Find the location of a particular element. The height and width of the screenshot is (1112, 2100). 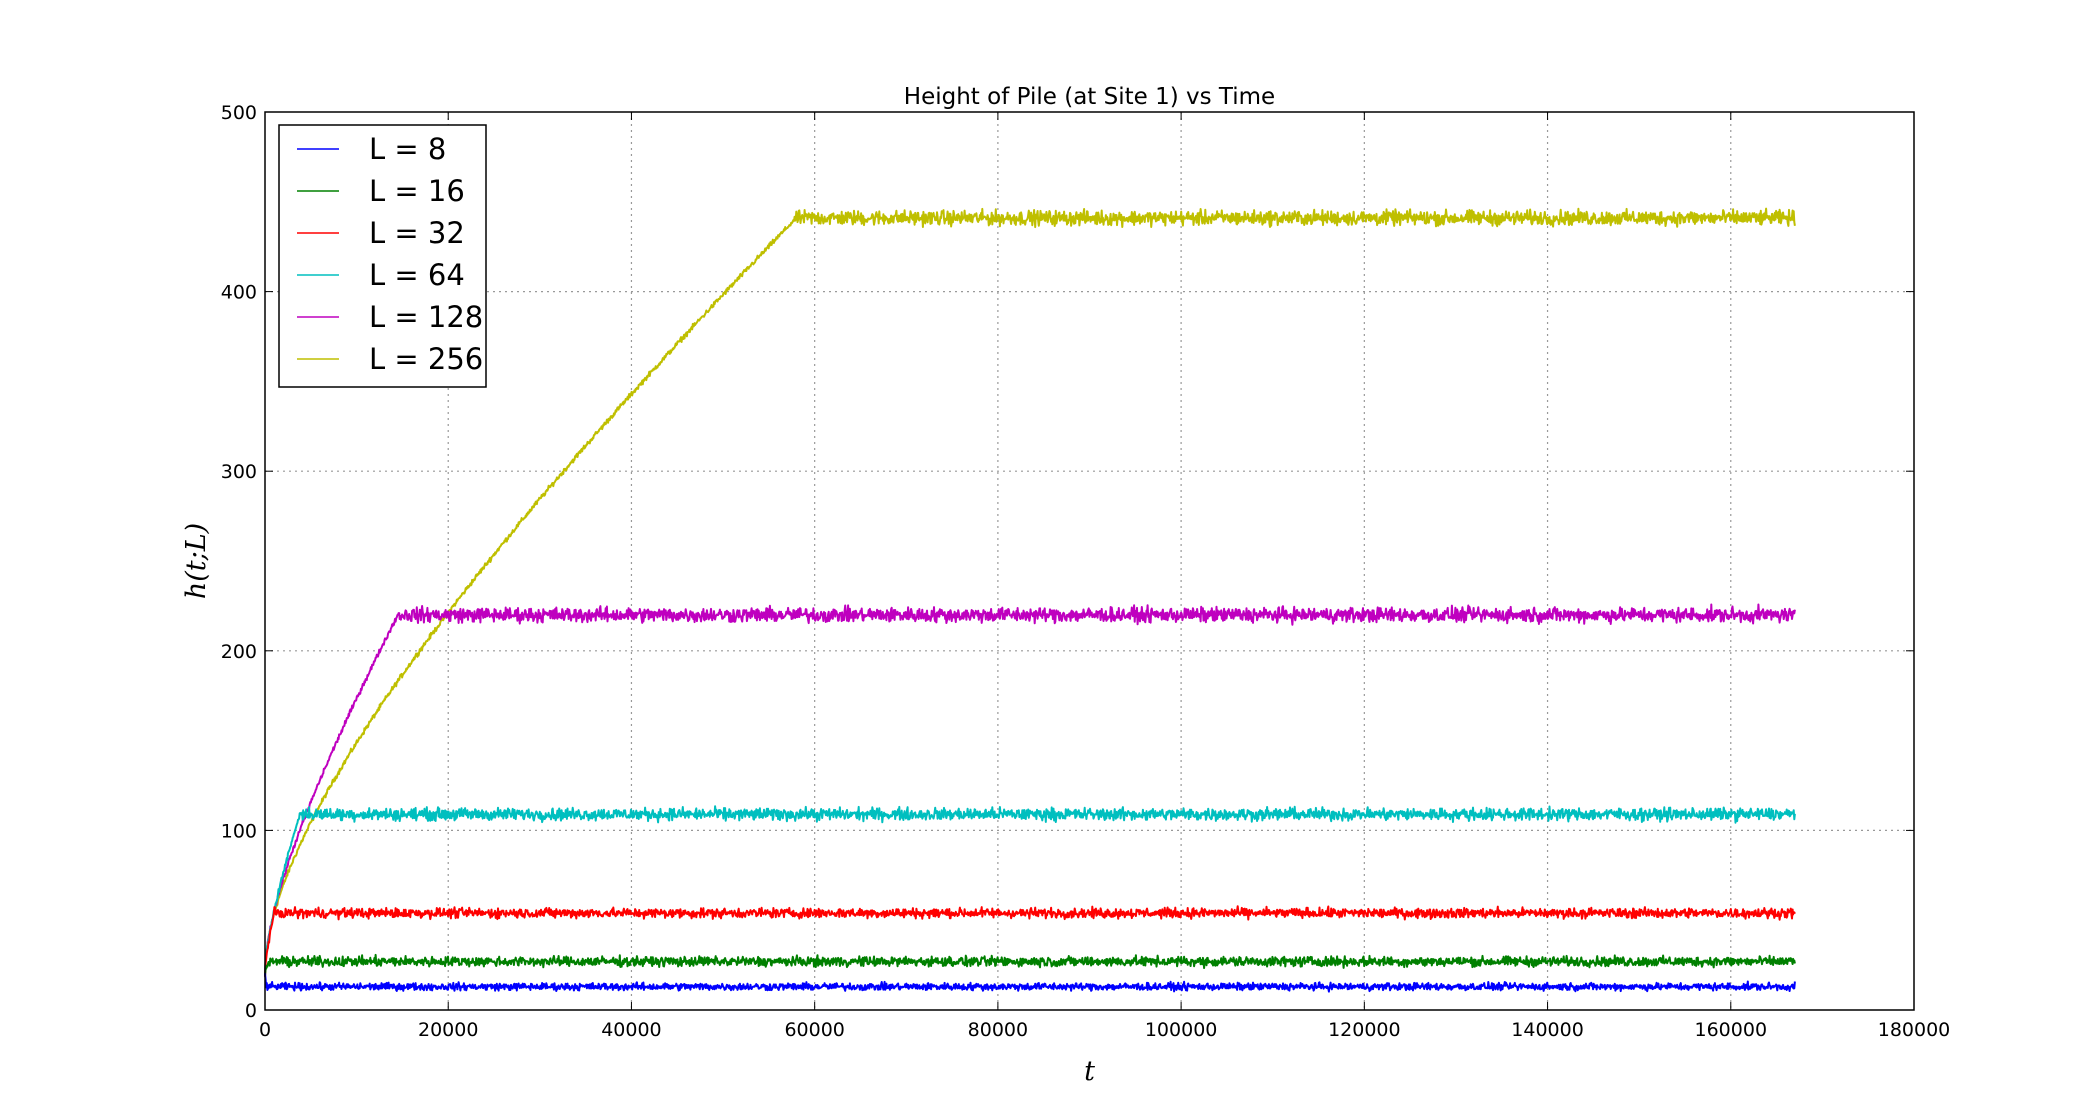

y-tick-label: 300 is located at coordinates (239, 472).